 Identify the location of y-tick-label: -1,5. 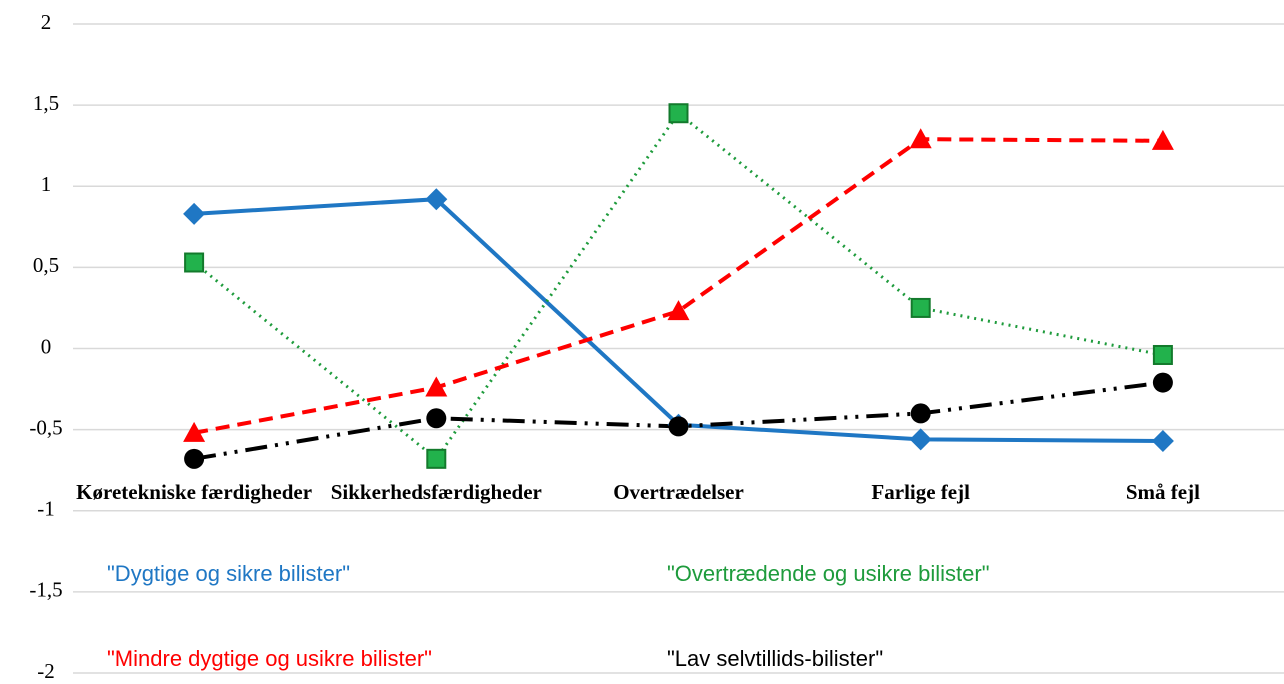
(45, 590).